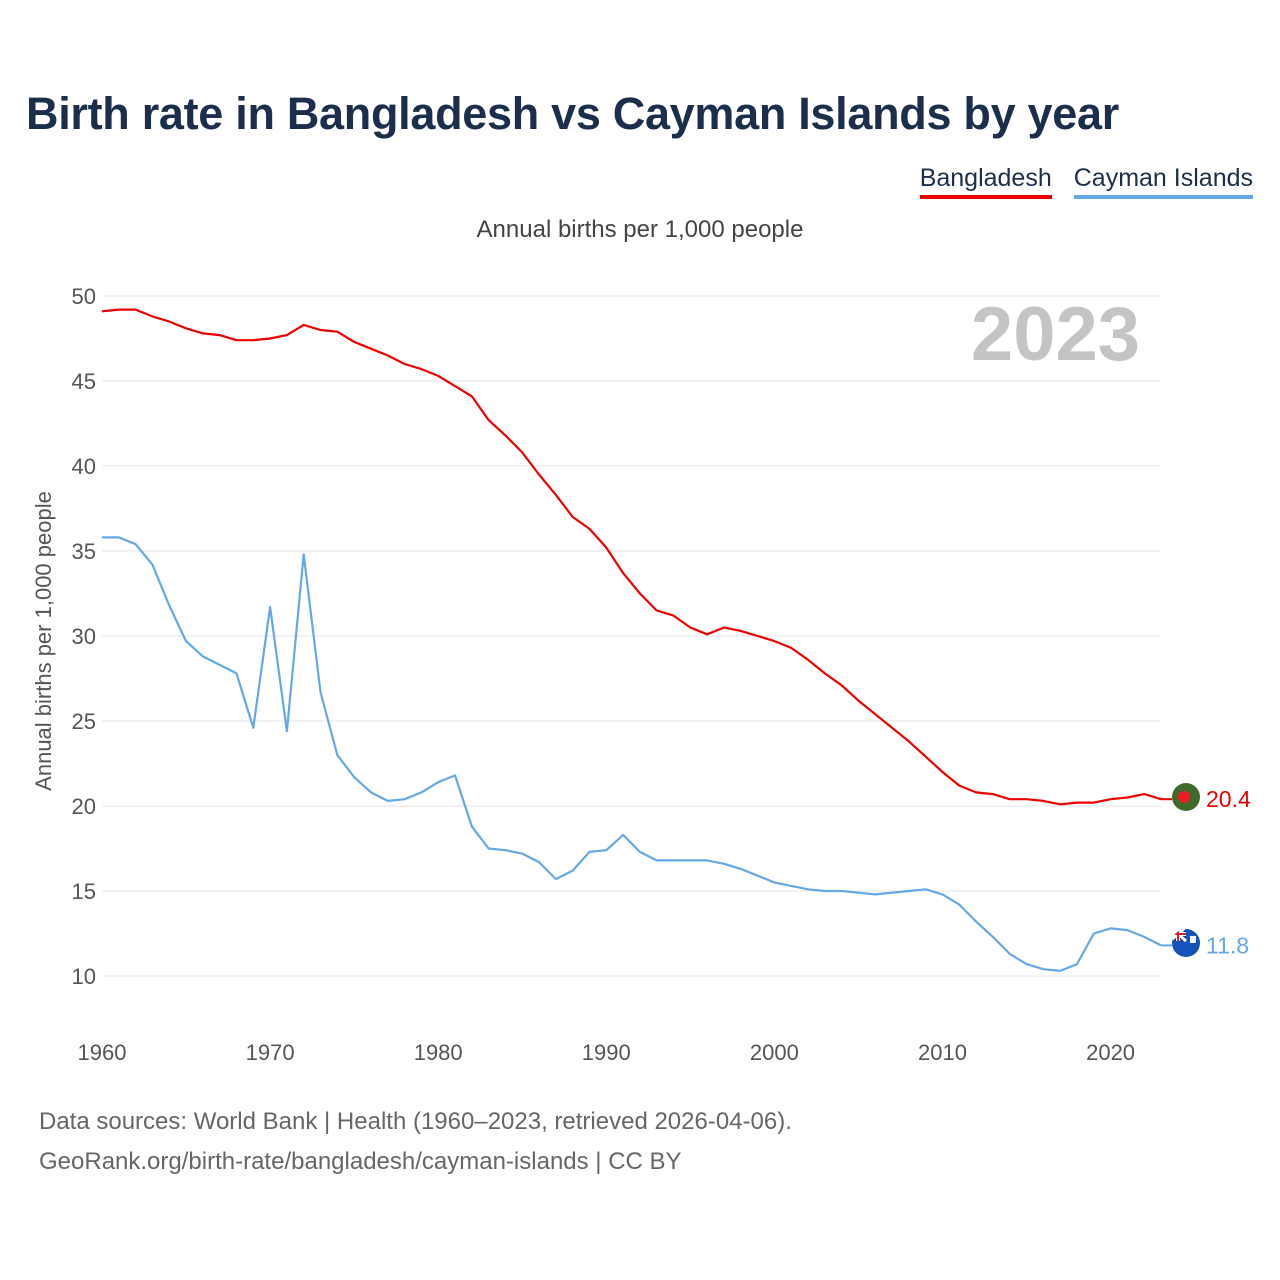 This screenshot has width=1280, height=1280. What do you see at coordinates (985, 181) in the screenshot?
I see `legend-item-bangladesh: Bangladesh` at bounding box center [985, 181].